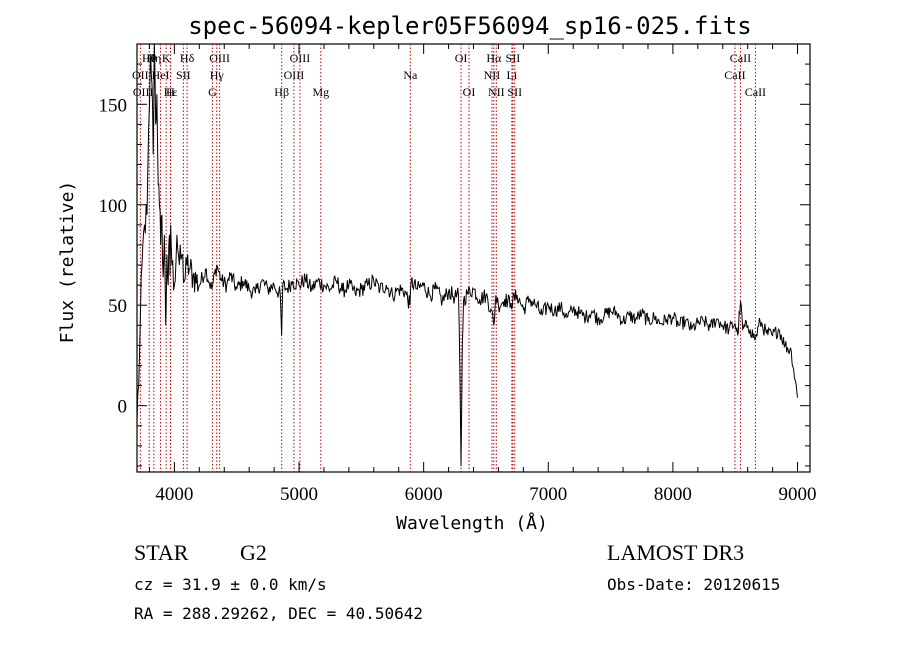  What do you see at coordinates (174, 494) in the screenshot?
I see `x-tick-label: 4000` at bounding box center [174, 494].